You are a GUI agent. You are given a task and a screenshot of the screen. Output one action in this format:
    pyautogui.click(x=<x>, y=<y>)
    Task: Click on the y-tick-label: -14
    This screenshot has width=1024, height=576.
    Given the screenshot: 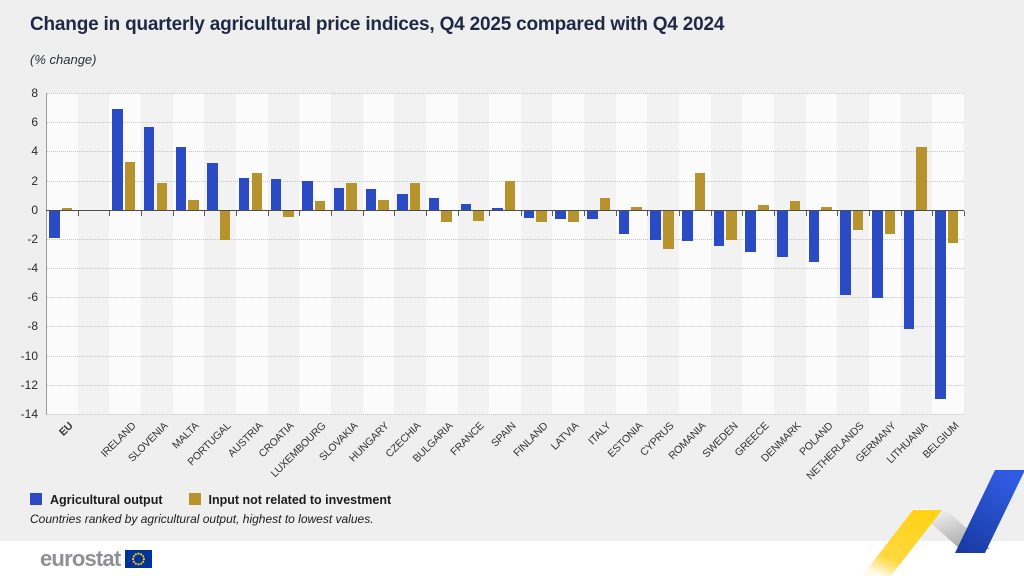 What is the action you would take?
    pyautogui.click(x=29, y=414)
    